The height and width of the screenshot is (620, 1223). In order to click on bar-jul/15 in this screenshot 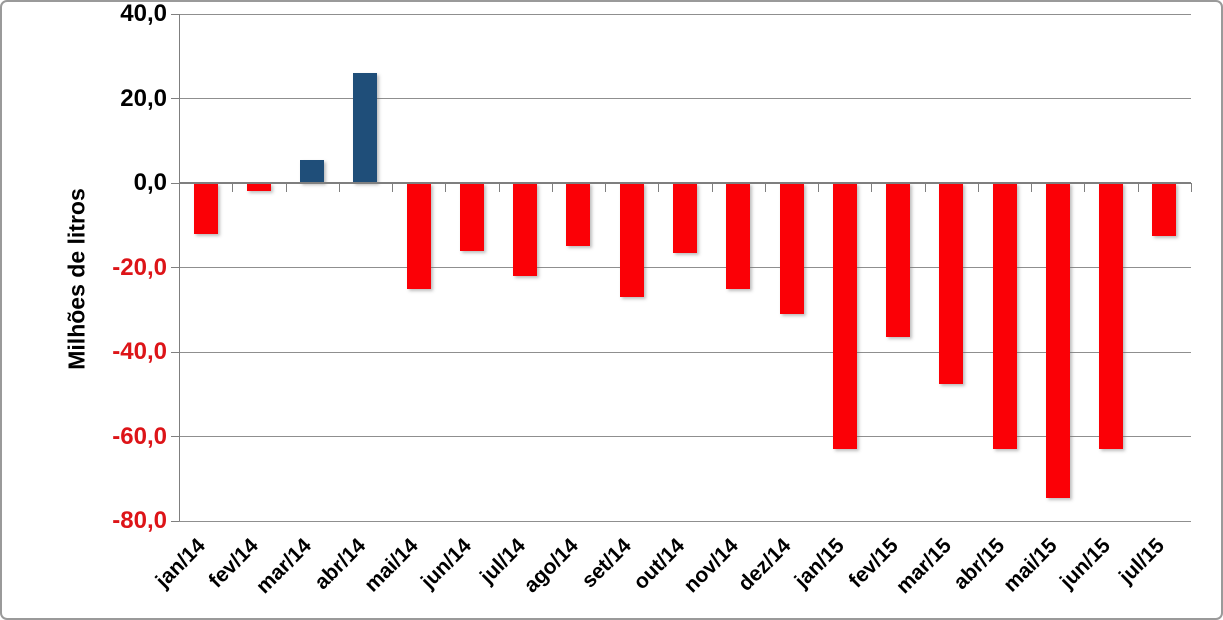, I will do `click(1164, 209)`.